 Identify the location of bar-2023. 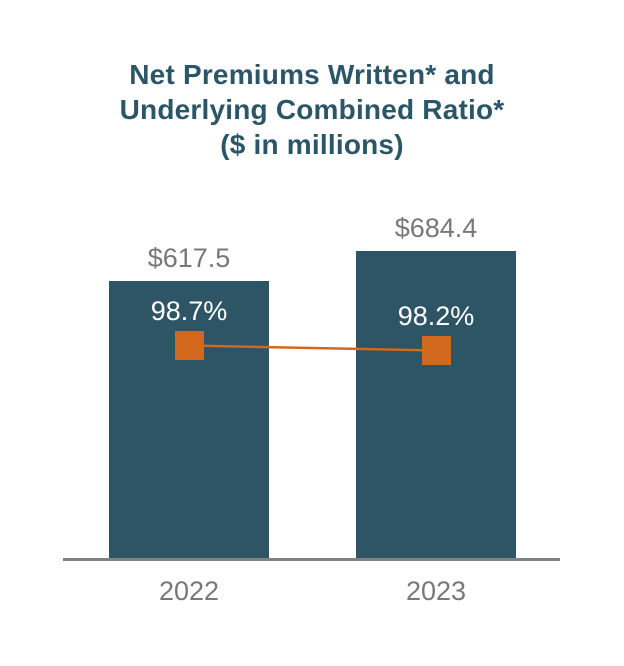
(436, 404).